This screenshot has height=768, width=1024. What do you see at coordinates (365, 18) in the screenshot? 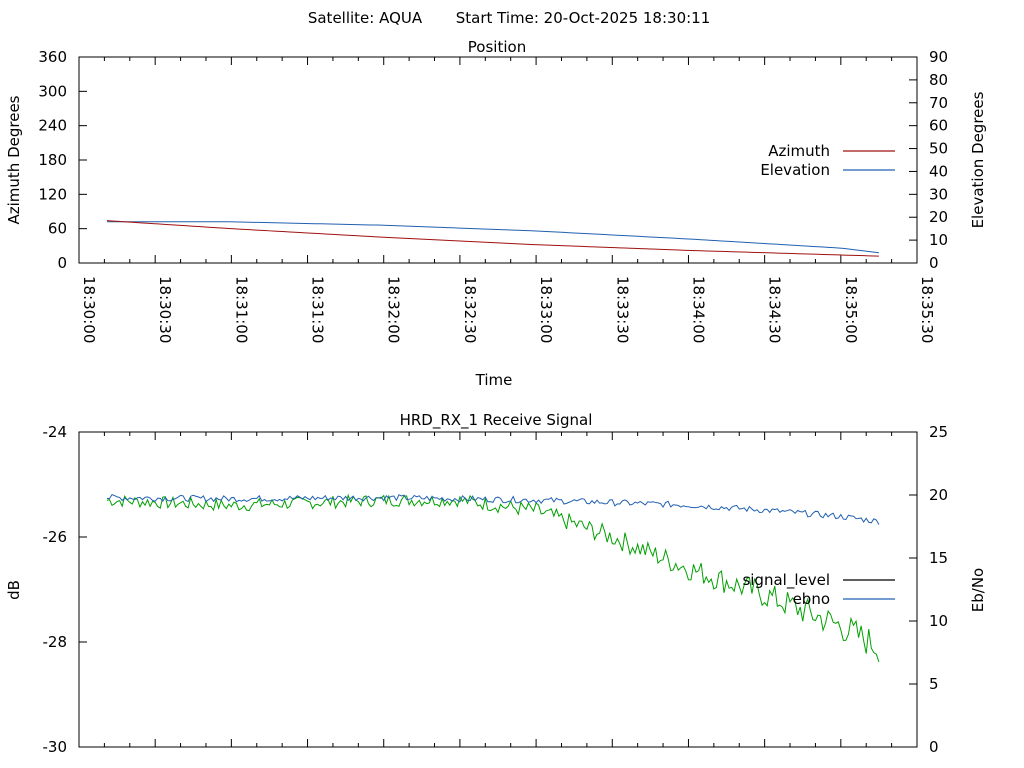
I see `satellite-label: Satellite: AQUA` at bounding box center [365, 18].